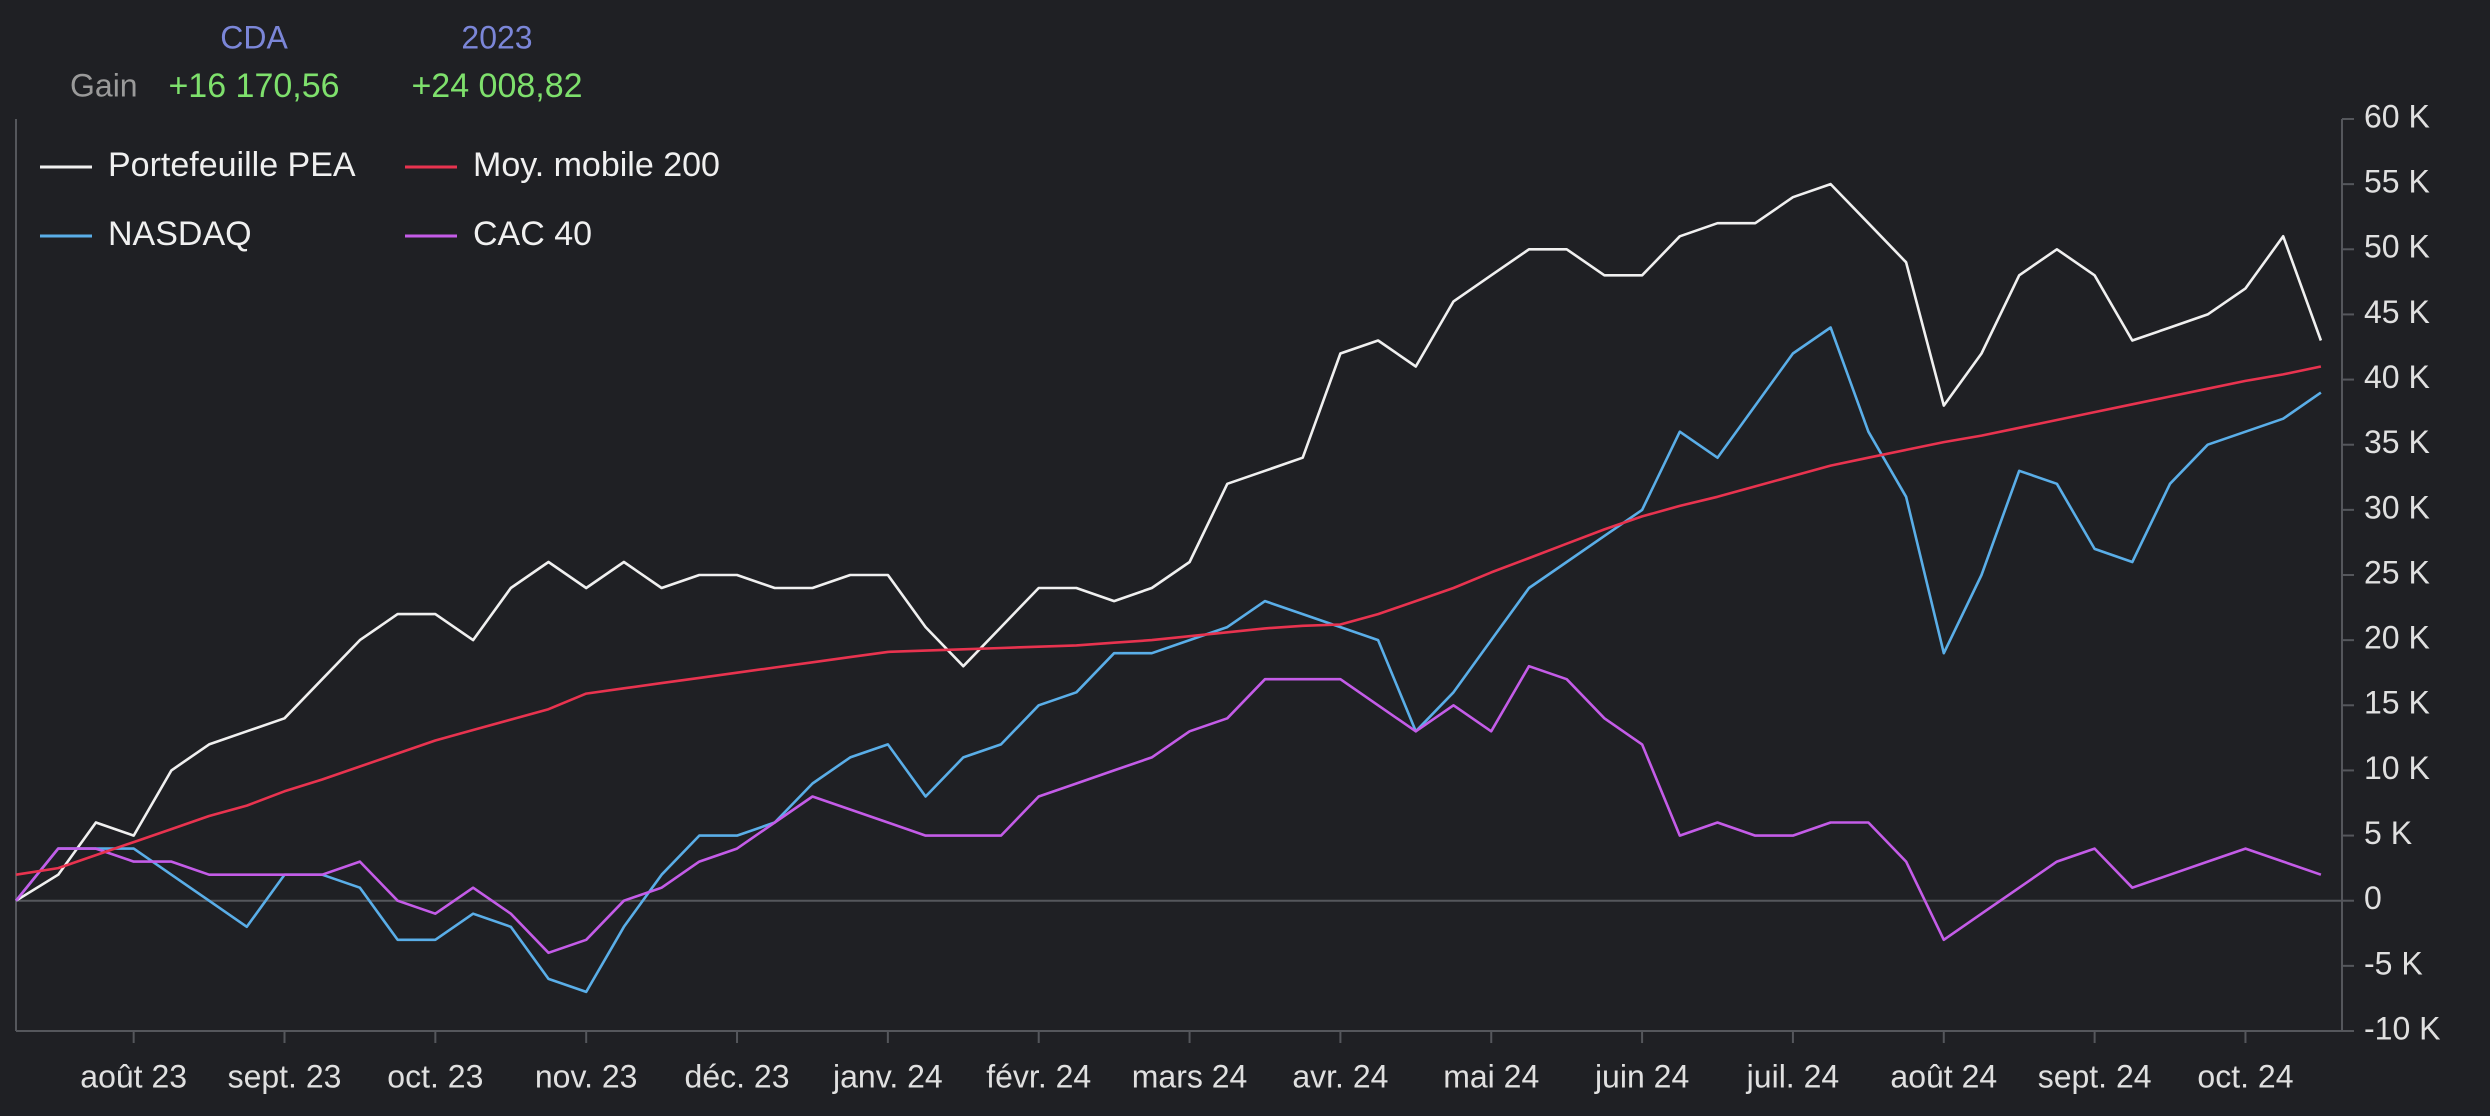 The width and height of the screenshot is (2490, 1116). What do you see at coordinates (532, 234) in the screenshot?
I see `legend-label: CAC 40` at bounding box center [532, 234].